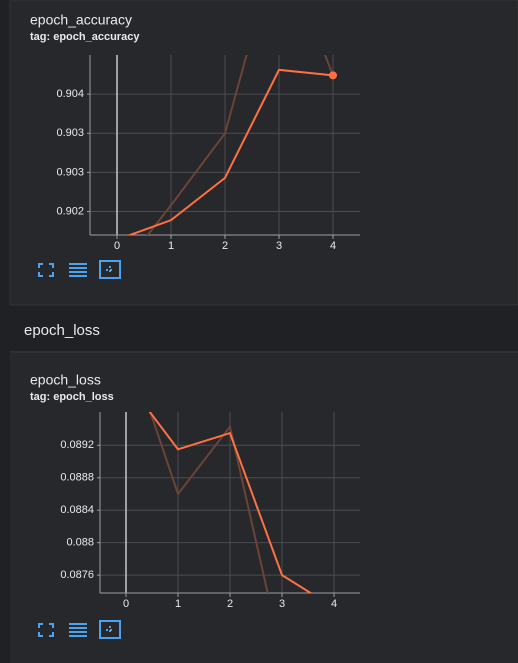 The height and width of the screenshot is (663, 518). What do you see at coordinates (333, 75) in the screenshot?
I see `last-point-marker` at bounding box center [333, 75].